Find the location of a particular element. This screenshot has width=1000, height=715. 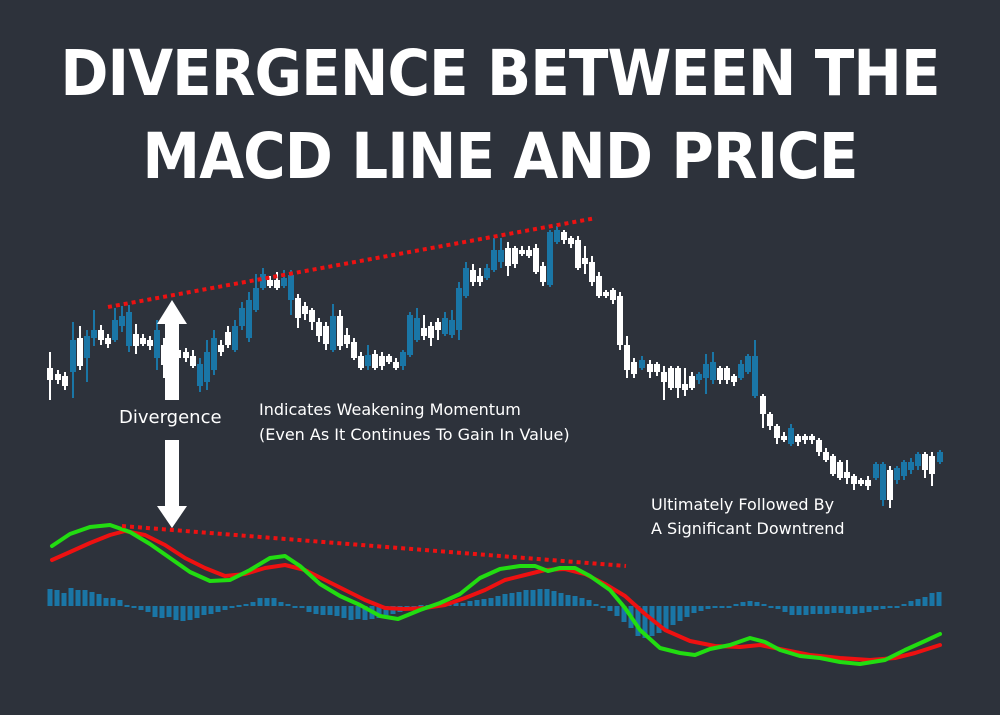

macd-lower-highs-trendline is located at coordinates (374, 546).